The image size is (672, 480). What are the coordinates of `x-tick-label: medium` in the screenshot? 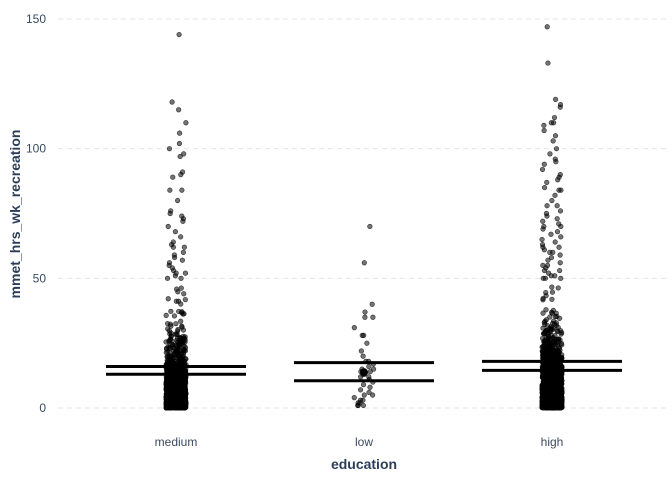 It's located at (176, 442).